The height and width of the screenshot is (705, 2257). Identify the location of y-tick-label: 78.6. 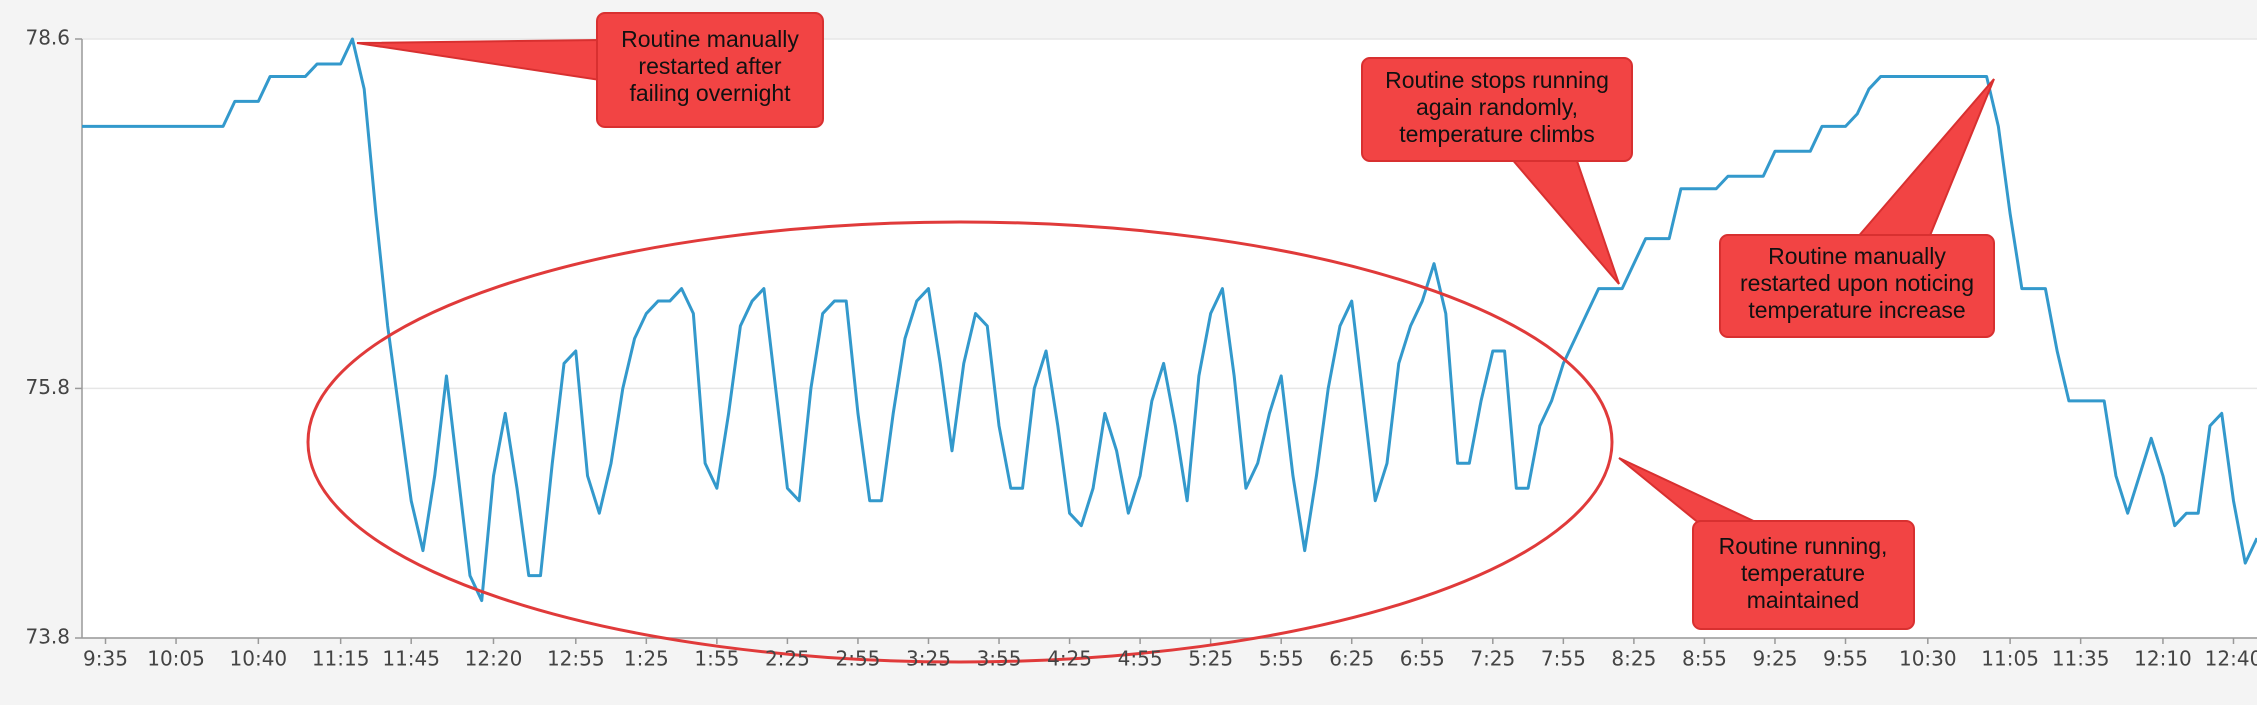
(47, 38).